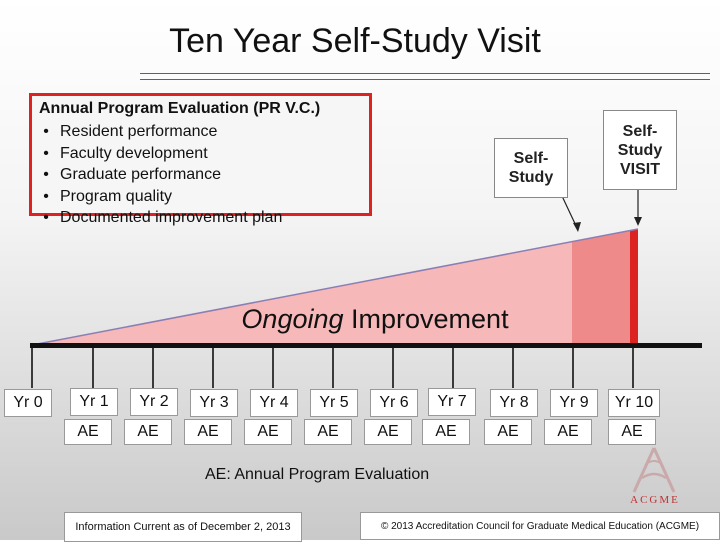  I want to click on year-box: Yr 4, so click(274, 403).